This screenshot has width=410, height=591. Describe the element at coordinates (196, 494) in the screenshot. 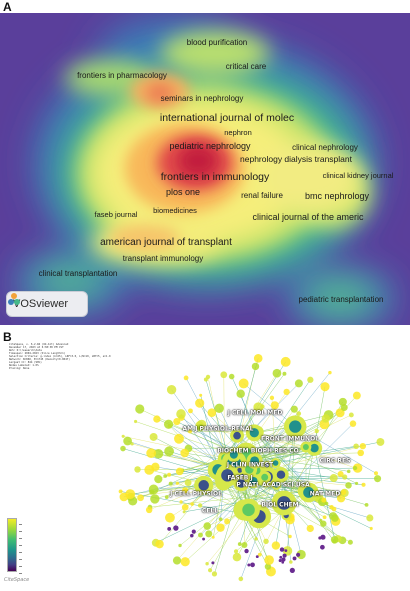

I see `network-node-label: J CELL PHYSIOL` at that location.